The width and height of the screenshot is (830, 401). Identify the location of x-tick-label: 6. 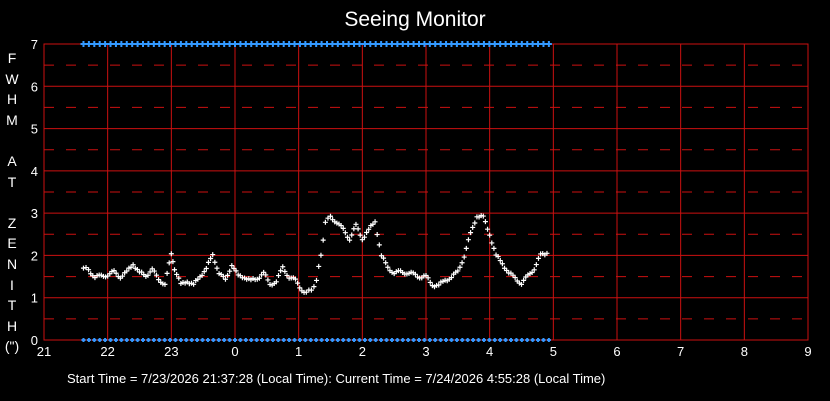
(616, 351).